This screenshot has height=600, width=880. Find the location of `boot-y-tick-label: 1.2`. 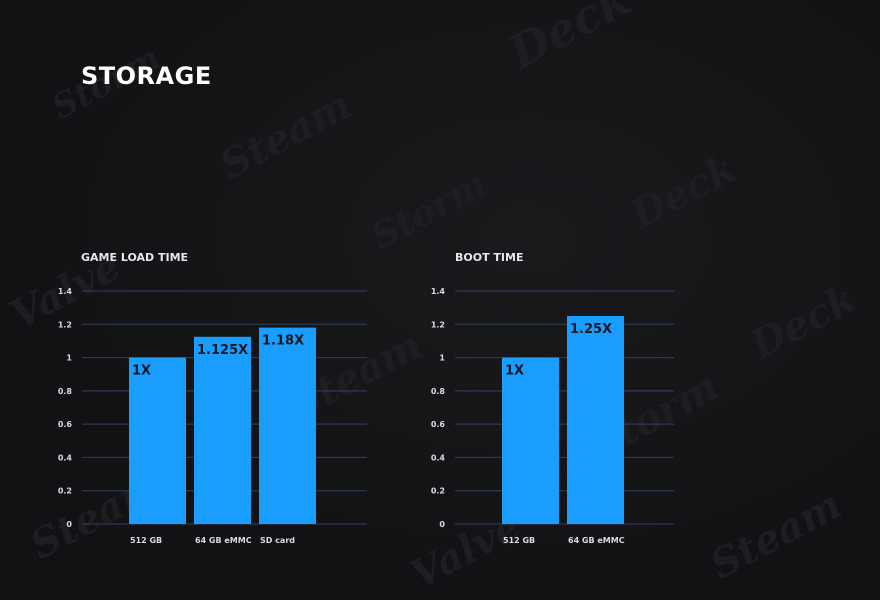

boot-y-tick-label: 1.2 is located at coordinates (438, 324).